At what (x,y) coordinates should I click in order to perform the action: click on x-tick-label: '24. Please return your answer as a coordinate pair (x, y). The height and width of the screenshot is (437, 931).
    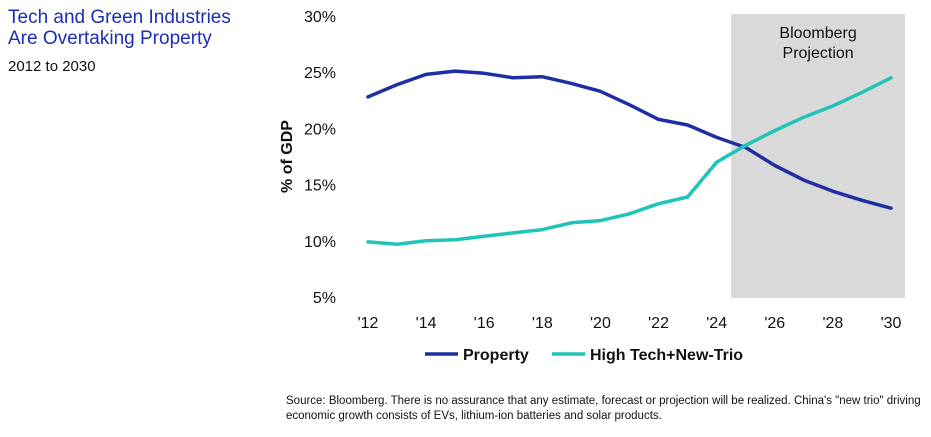
    Looking at the image, I should click on (716, 323).